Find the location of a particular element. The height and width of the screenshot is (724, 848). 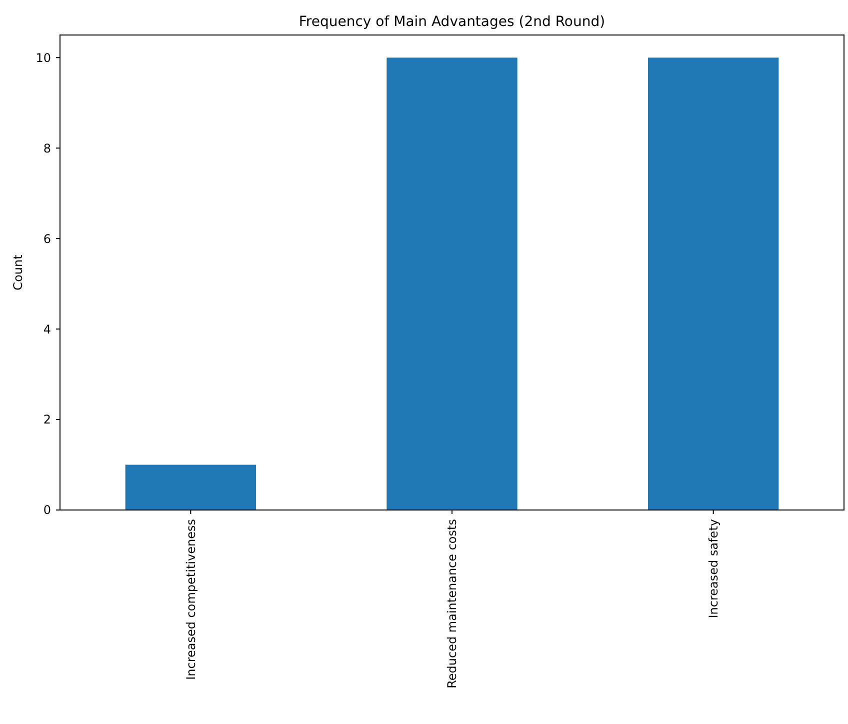

x-tick-label: Reduced maintenance costs is located at coordinates (452, 603).